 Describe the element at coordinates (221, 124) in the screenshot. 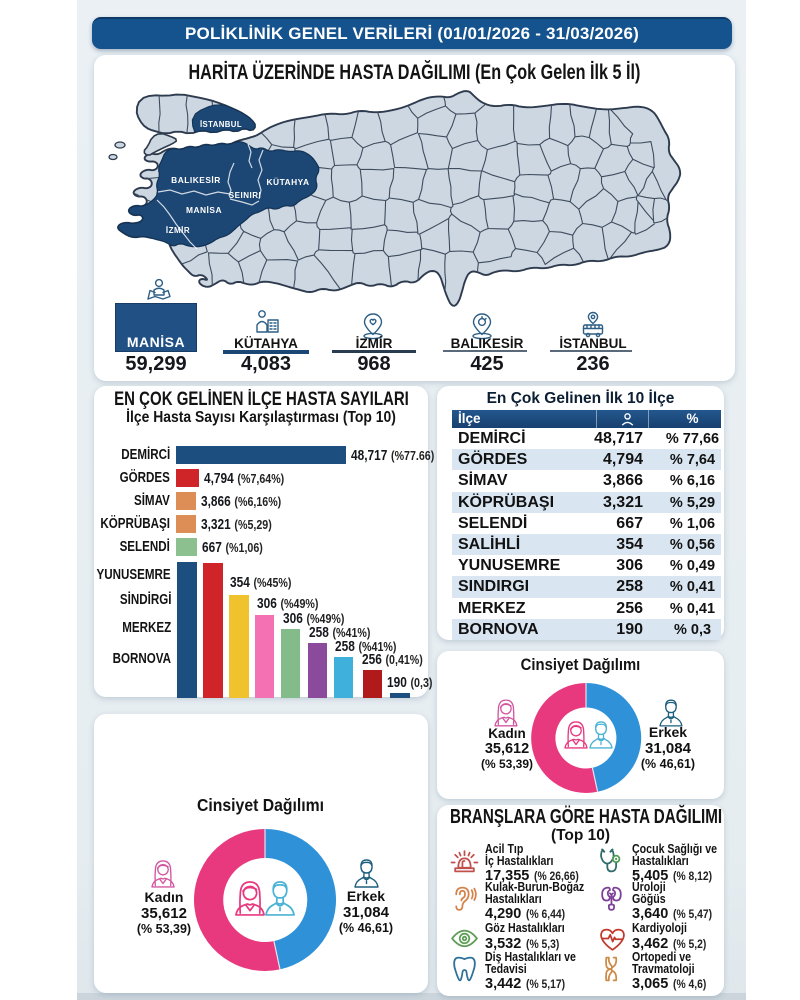

I see `svg-text: İSTANBUL` at that location.